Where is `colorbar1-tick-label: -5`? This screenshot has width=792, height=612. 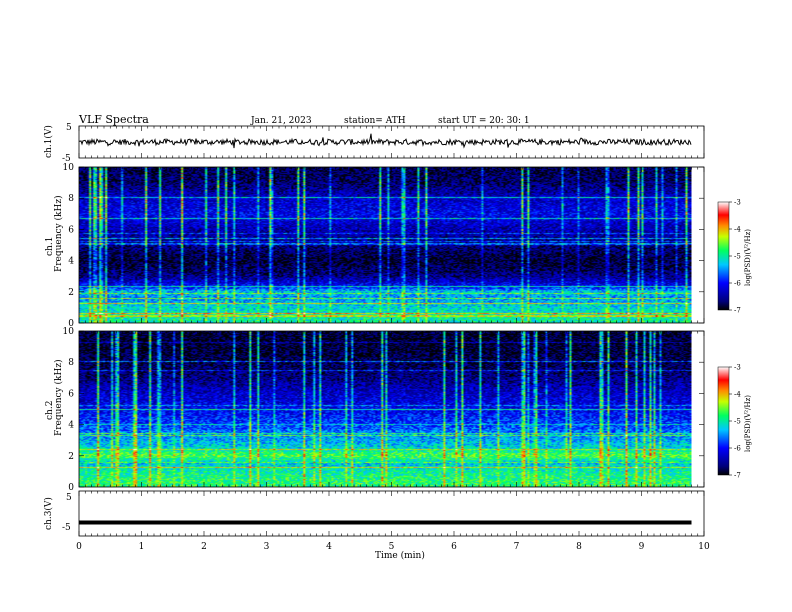
colorbar1-tick-label: -5 is located at coordinates (737, 257).